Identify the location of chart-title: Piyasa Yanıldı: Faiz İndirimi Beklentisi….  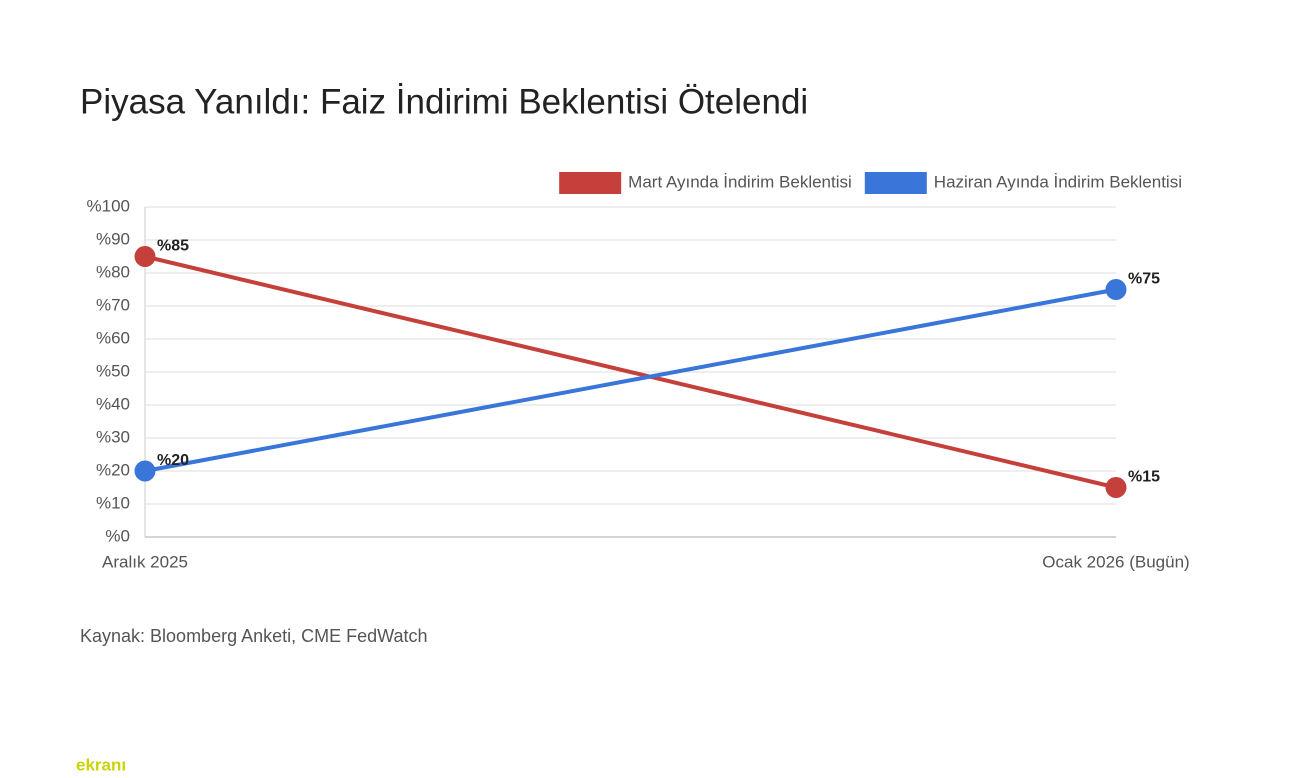
(444, 101).